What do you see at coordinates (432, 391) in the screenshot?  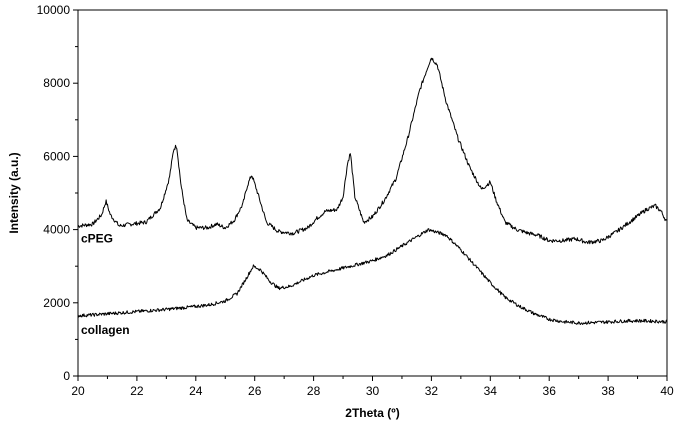 I see `x-tick-label: 32` at bounding box center [432, 391].